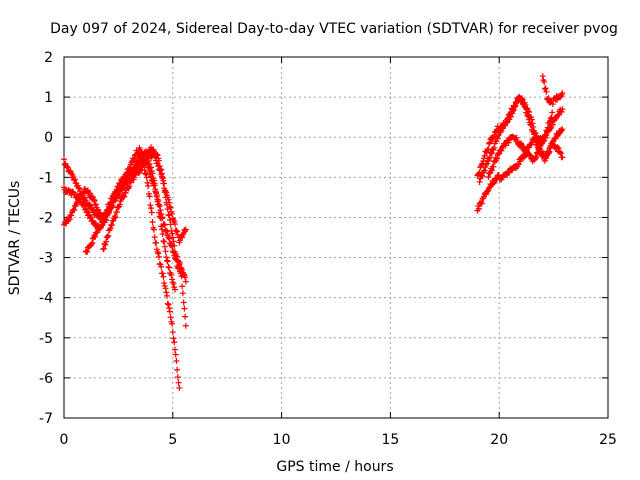  What do you see at coordinates (46, 419) in the screenshot?
I see `y-tick-label: -7` at bounding box center [46, 419].